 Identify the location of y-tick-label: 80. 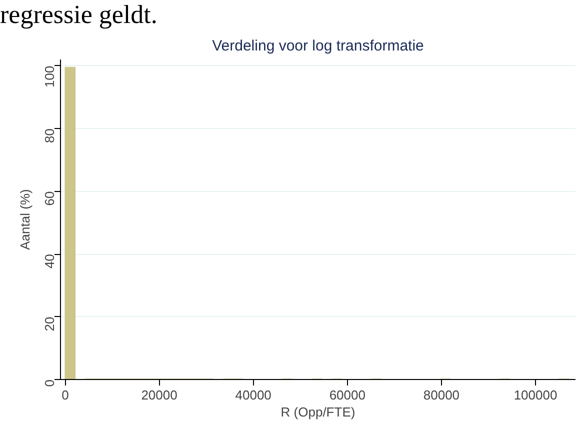
(49, 135).